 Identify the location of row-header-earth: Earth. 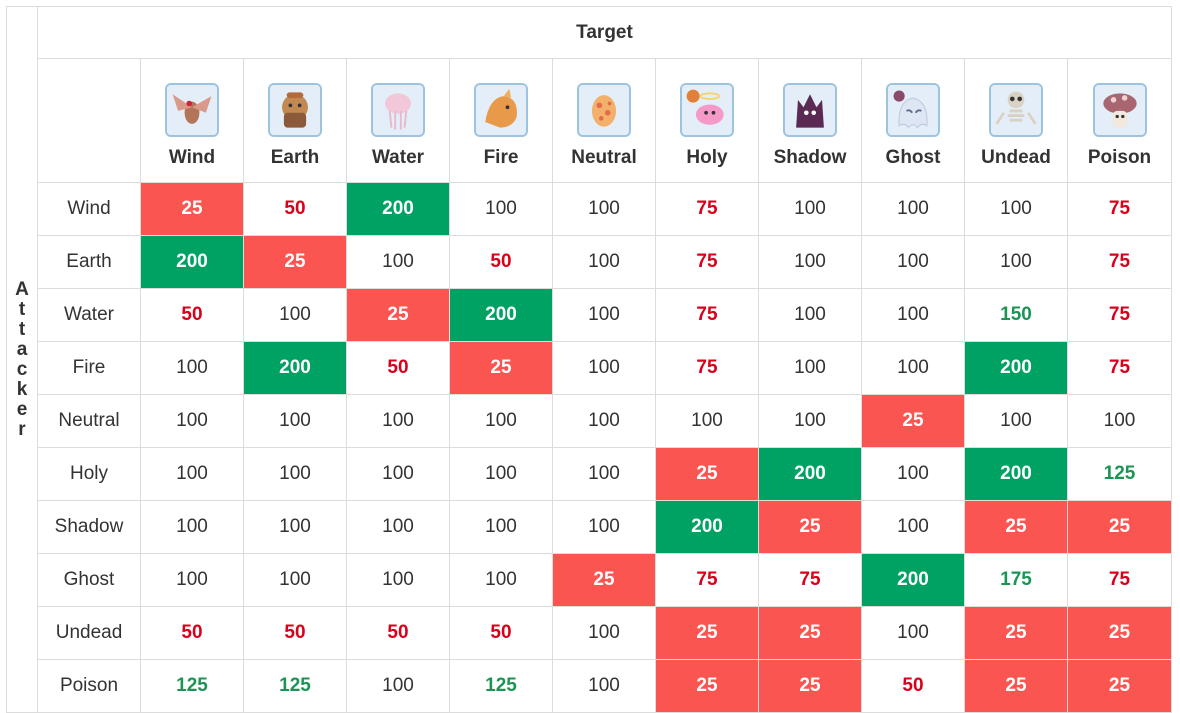
(89, 262).